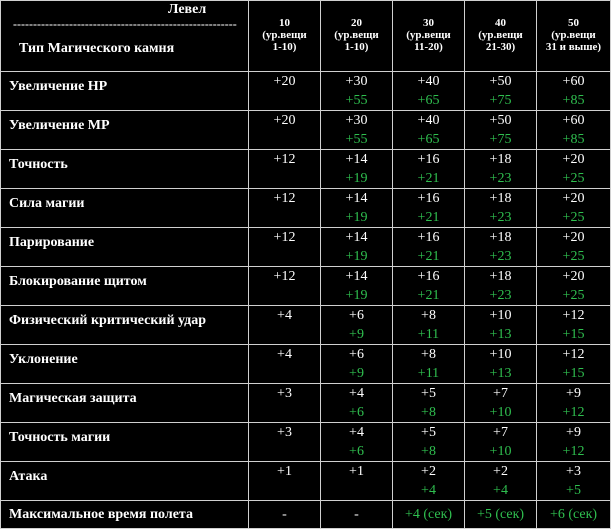  I want to click on value-cell: +40 +65, so click(428, 130).